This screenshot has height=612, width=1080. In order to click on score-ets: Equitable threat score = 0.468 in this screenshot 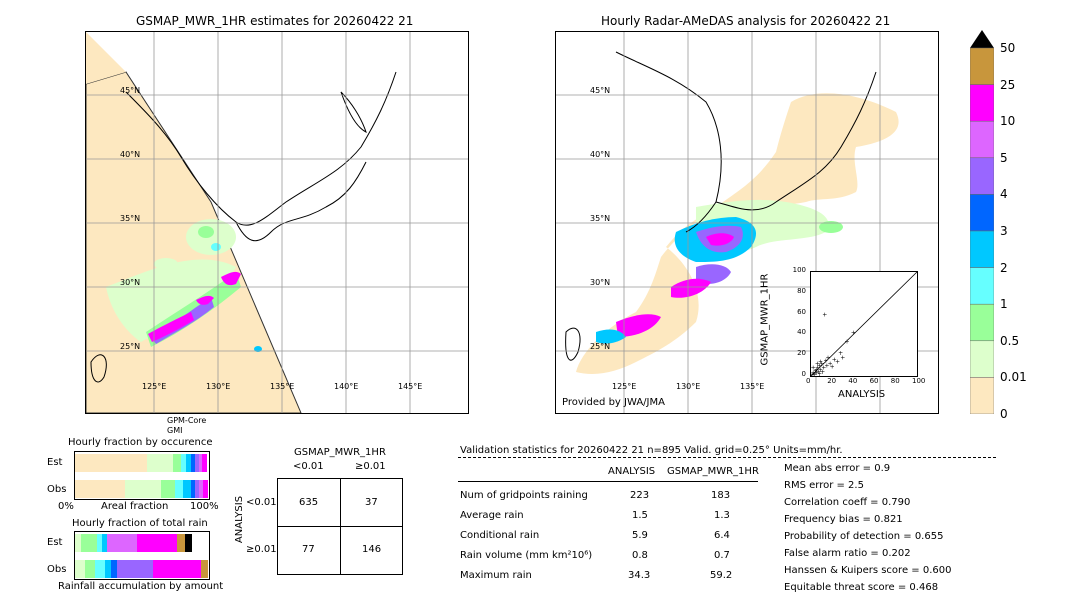, I will do `click(861, 587)`.